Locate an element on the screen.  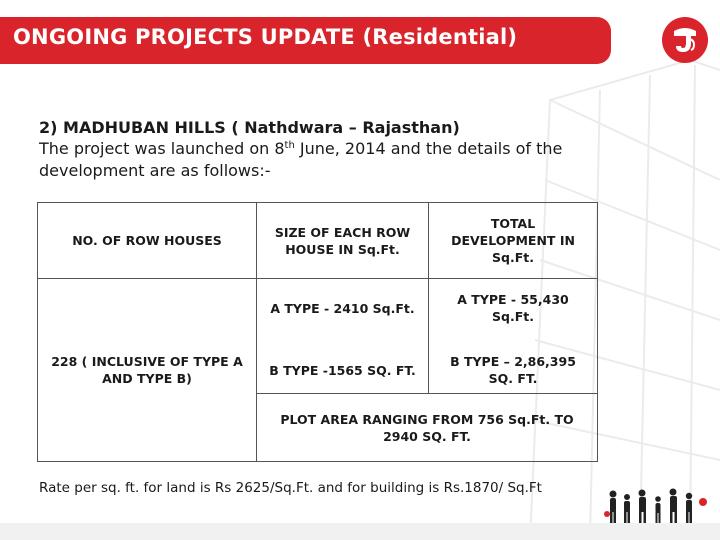
page-title: ONGOING PROJECTS UPDATE (Residential) is located at coordinates (265, 37).